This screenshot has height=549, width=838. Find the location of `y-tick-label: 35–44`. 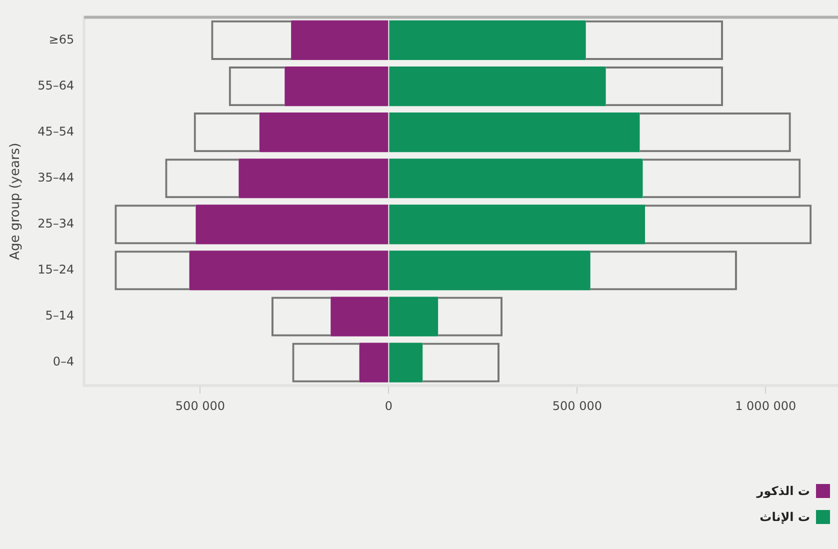

y-tick-label: 35–44 is located at coordinates (56, 177).